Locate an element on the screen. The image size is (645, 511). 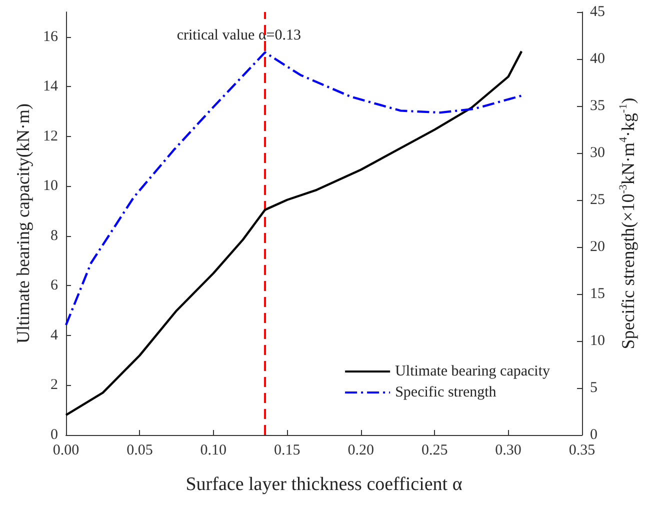
y-tick-label: 6 is located at coordinates (54, 286).